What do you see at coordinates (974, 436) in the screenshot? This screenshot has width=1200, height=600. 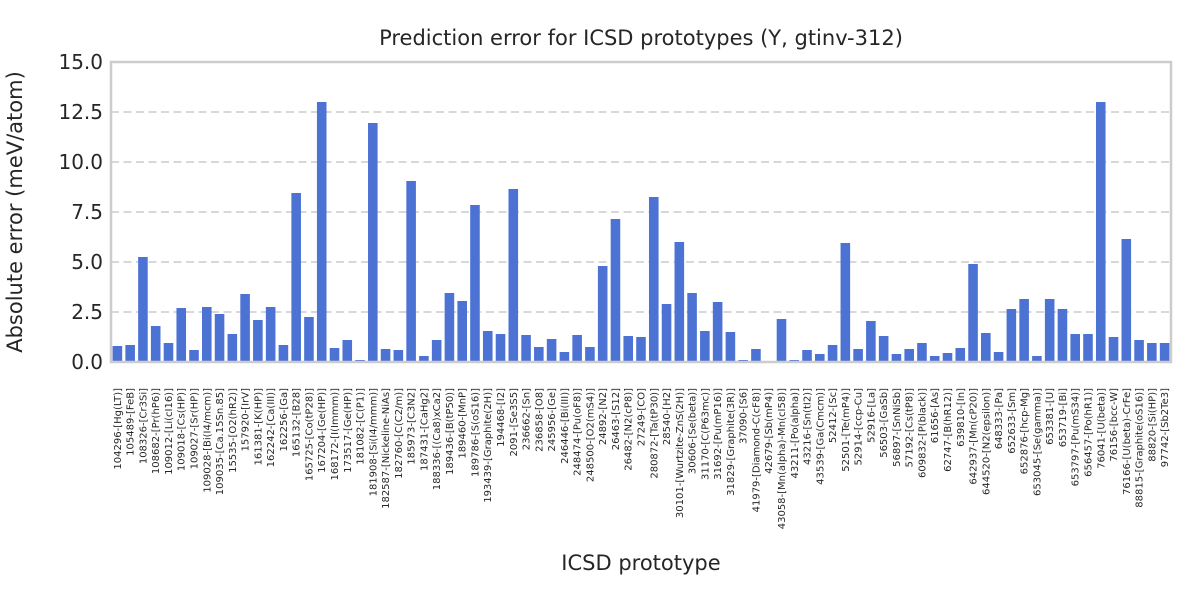 I see `x-tick-label: 642937-[Mn(cP20)]` at bounding box center [974, 436].